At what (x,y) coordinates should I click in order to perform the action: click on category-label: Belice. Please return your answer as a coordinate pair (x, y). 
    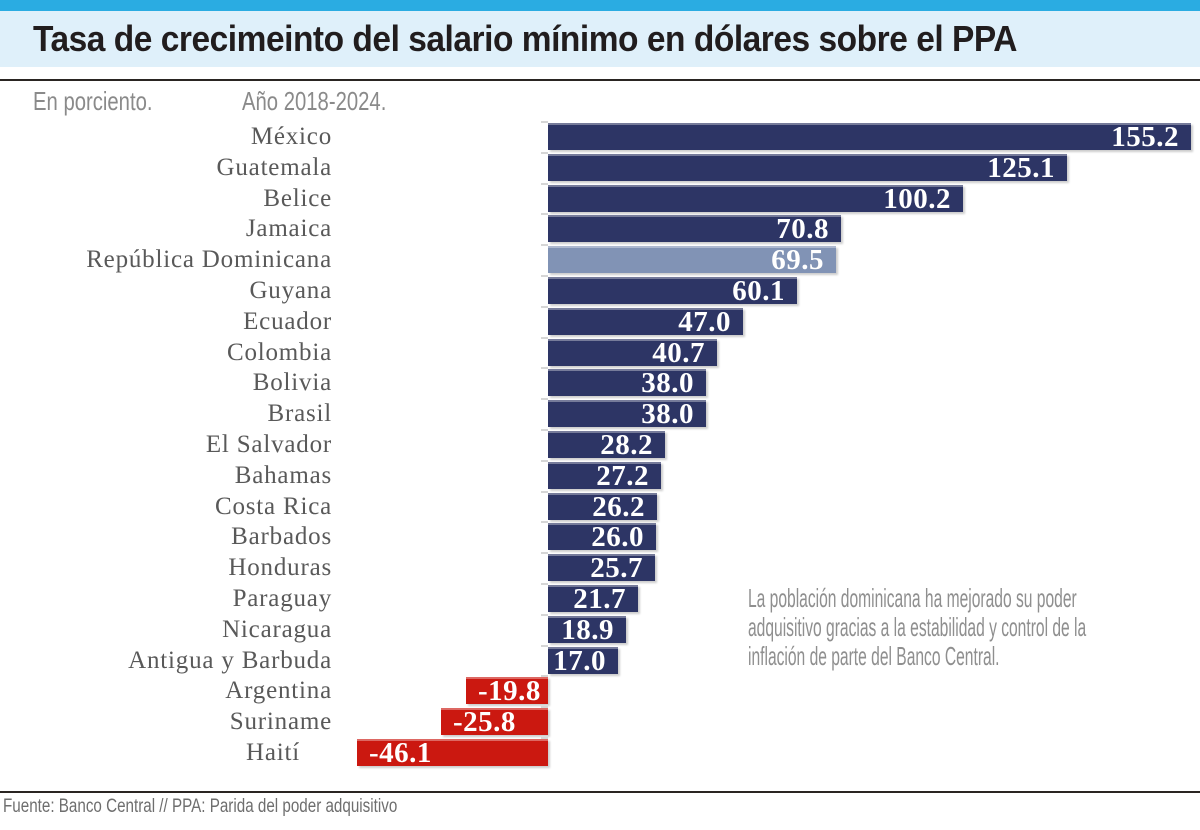
    Looking at the image, I should click on (297, 198).